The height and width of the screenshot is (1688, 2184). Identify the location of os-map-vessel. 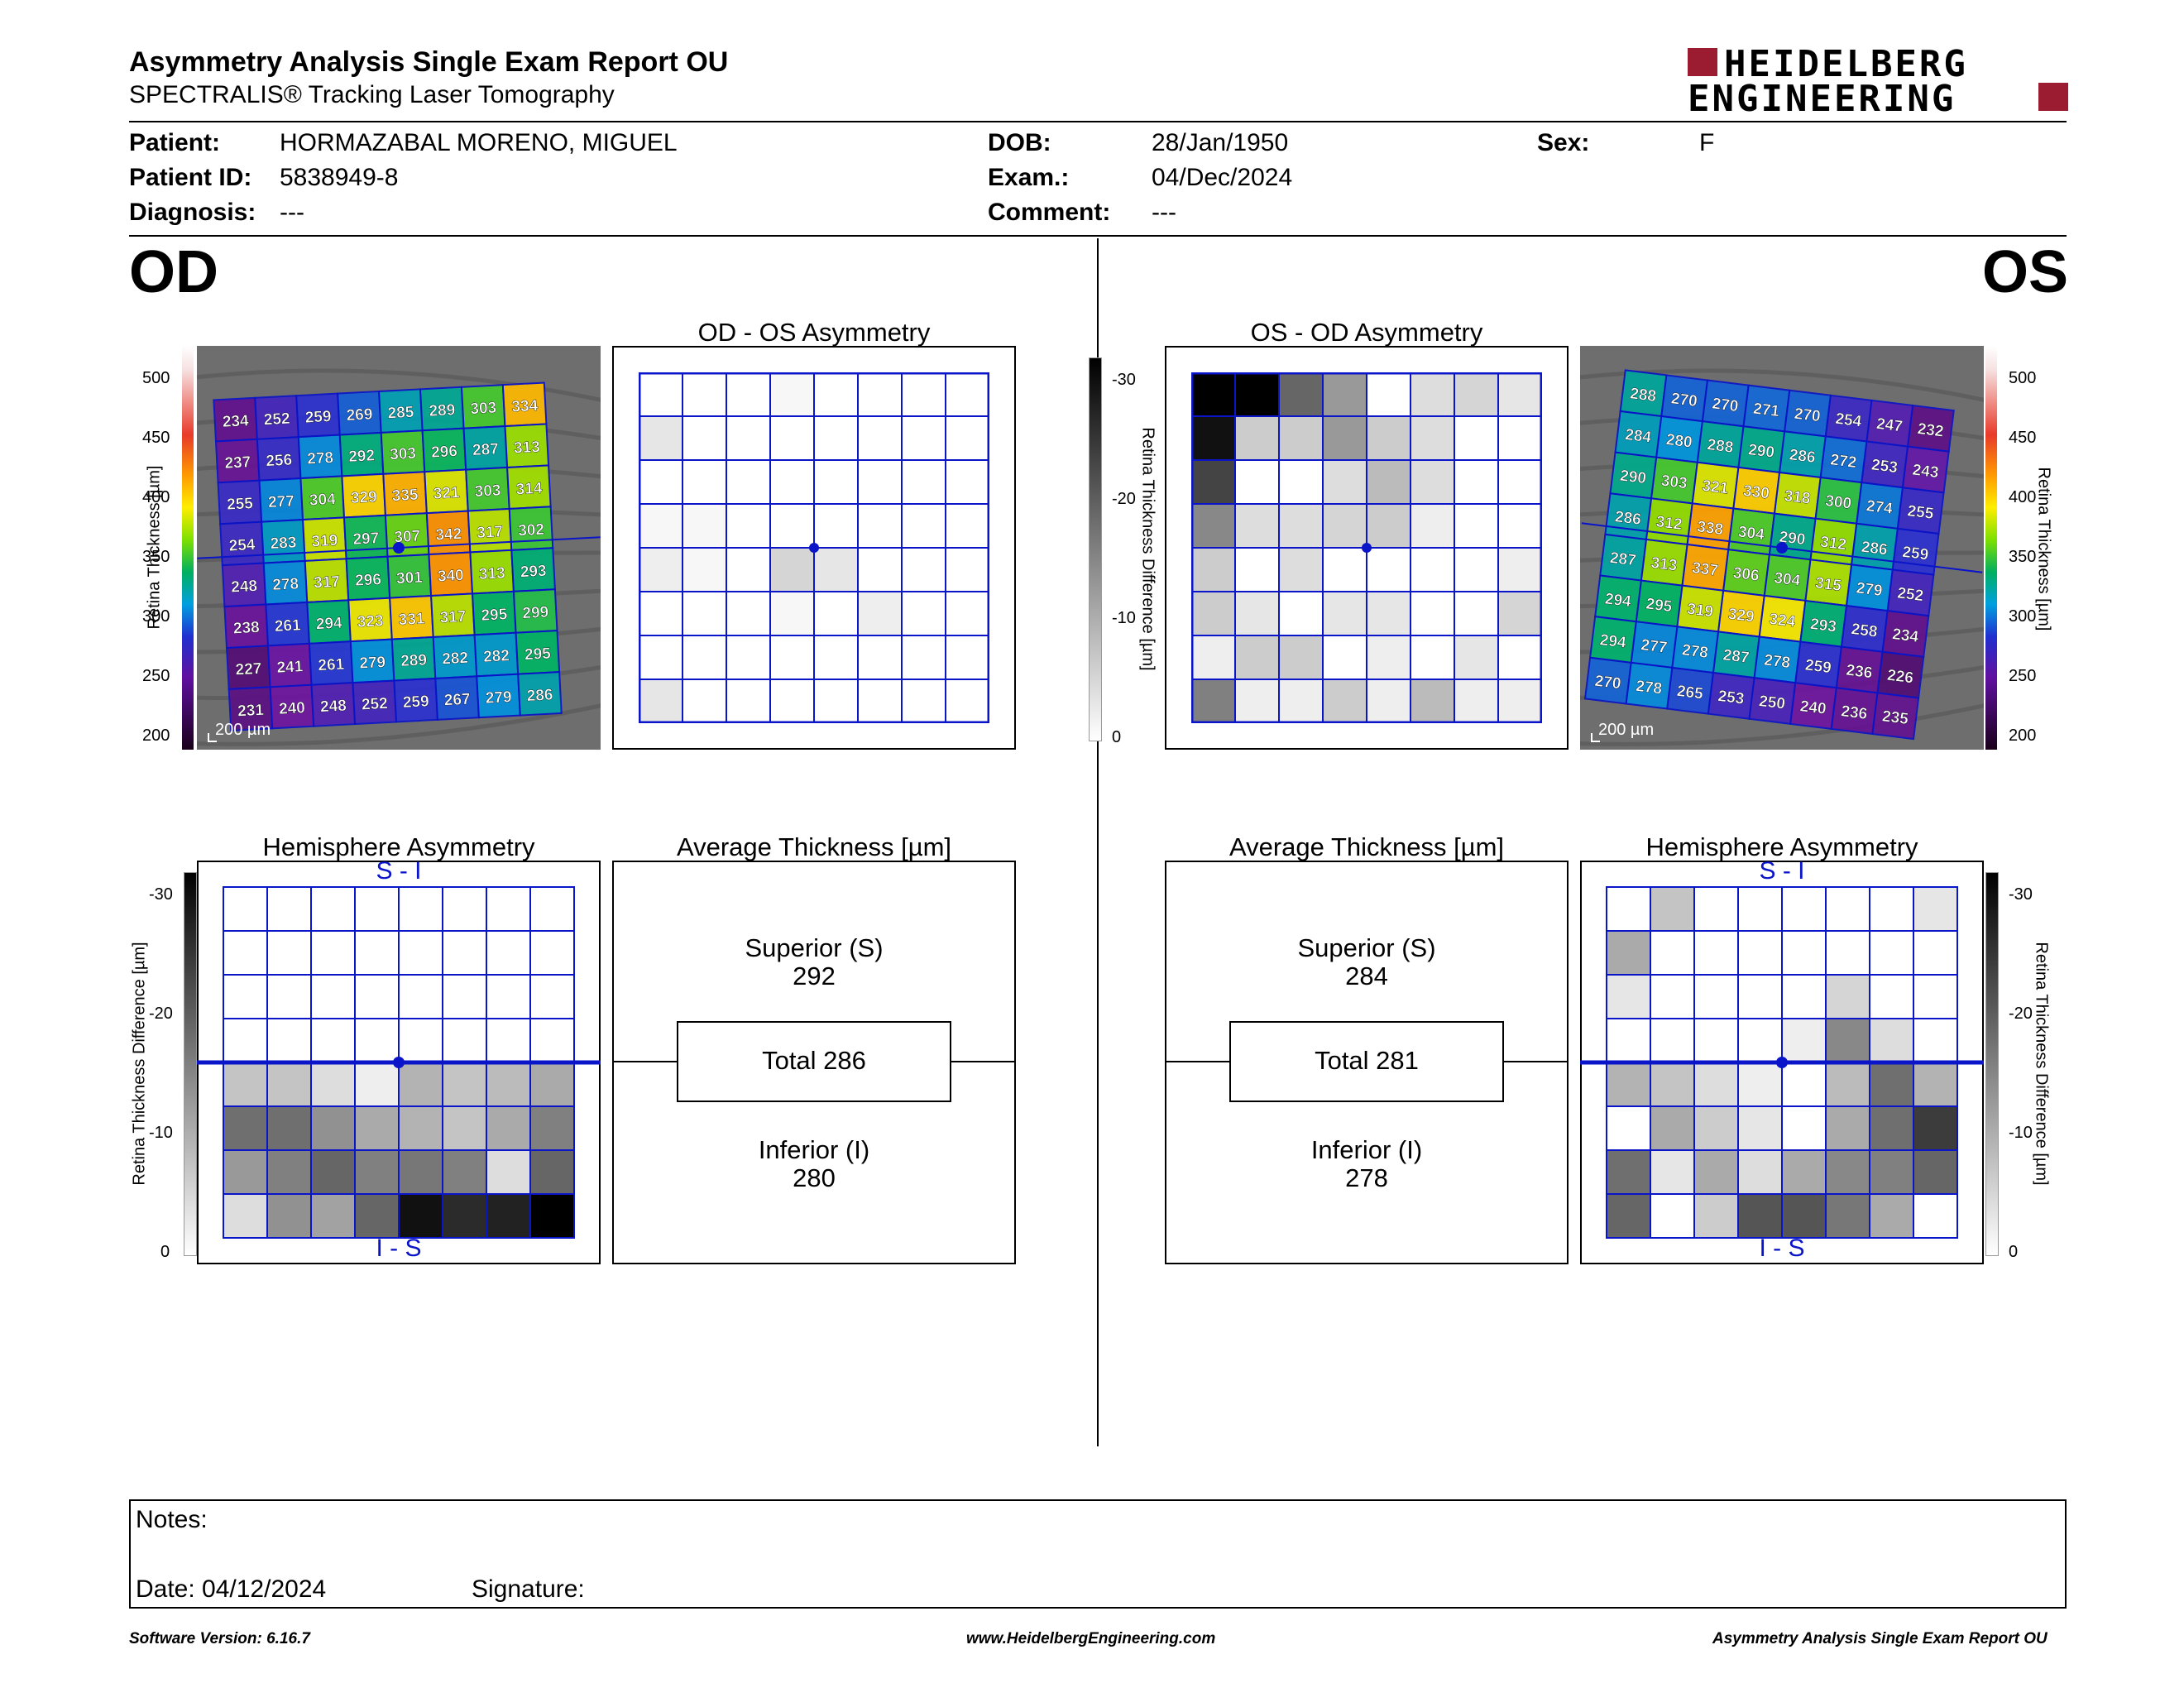
(1782, 385).